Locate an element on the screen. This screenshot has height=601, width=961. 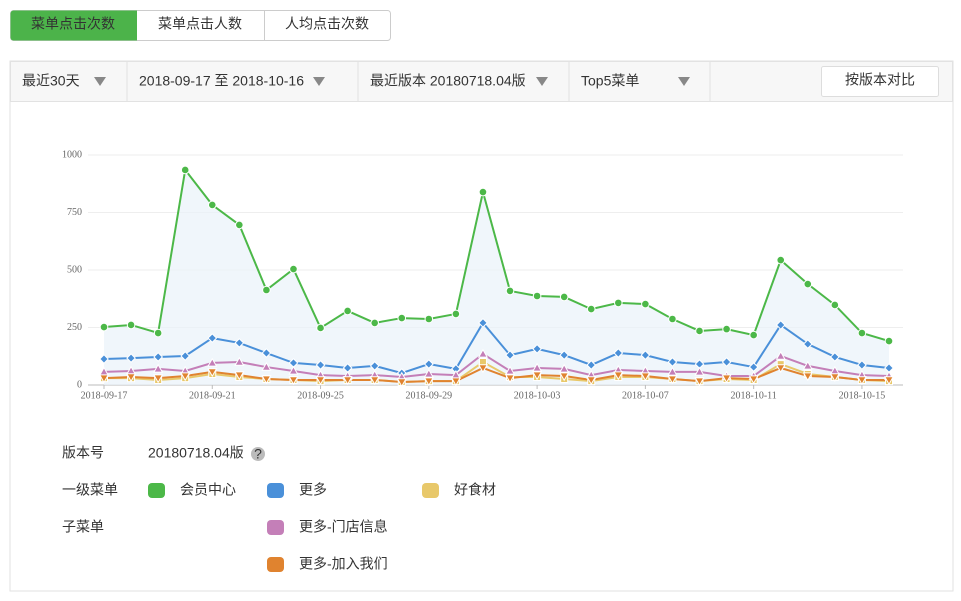
y-tick-label: 250 is located at coordinates (74, 327).